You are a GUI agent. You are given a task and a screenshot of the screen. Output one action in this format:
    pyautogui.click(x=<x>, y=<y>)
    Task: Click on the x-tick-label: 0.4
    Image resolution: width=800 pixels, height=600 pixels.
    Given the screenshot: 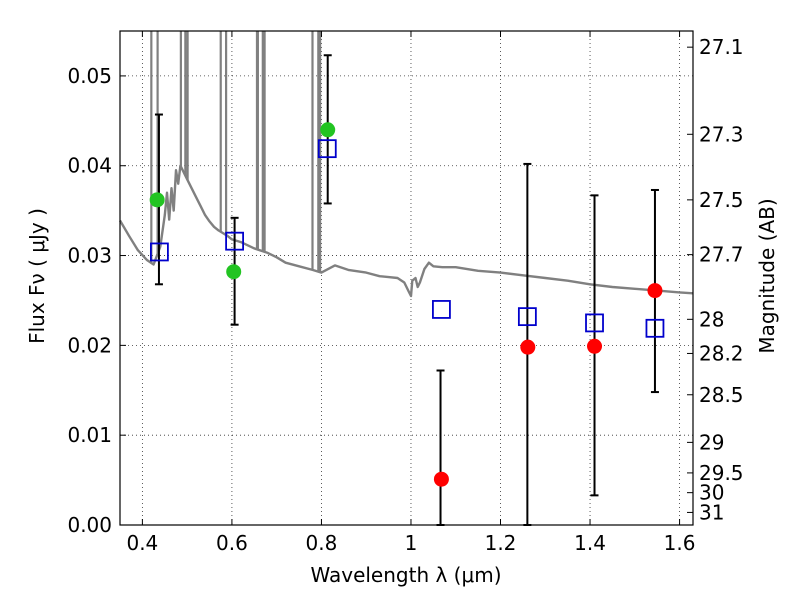 What is the action you would take?
    pyautogui.click(x=142, y=543)
    